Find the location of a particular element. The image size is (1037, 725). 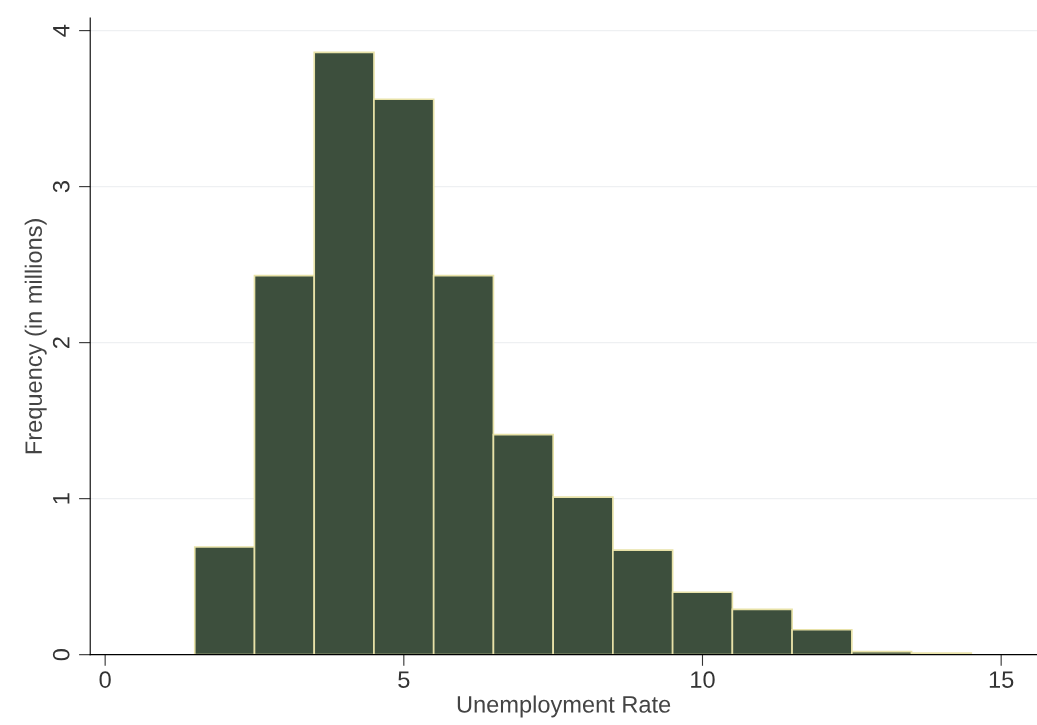

y-tick-label: 4 is located at coordinates (61, 30).